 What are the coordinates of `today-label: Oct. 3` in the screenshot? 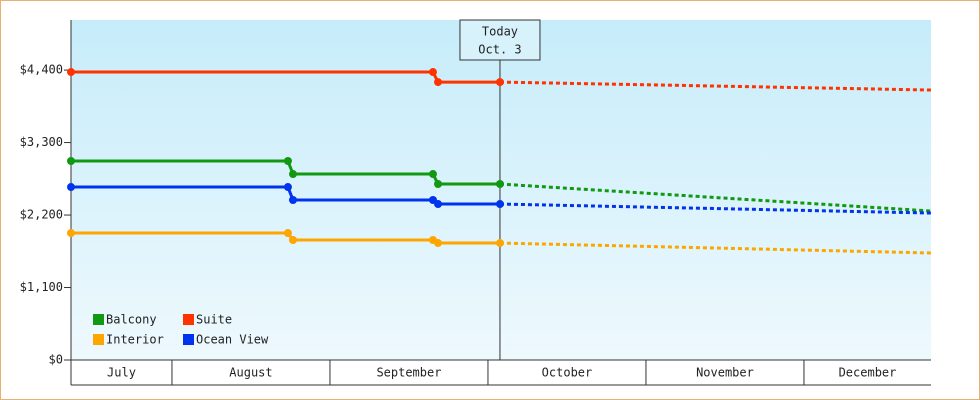 It's located at (499, 50).